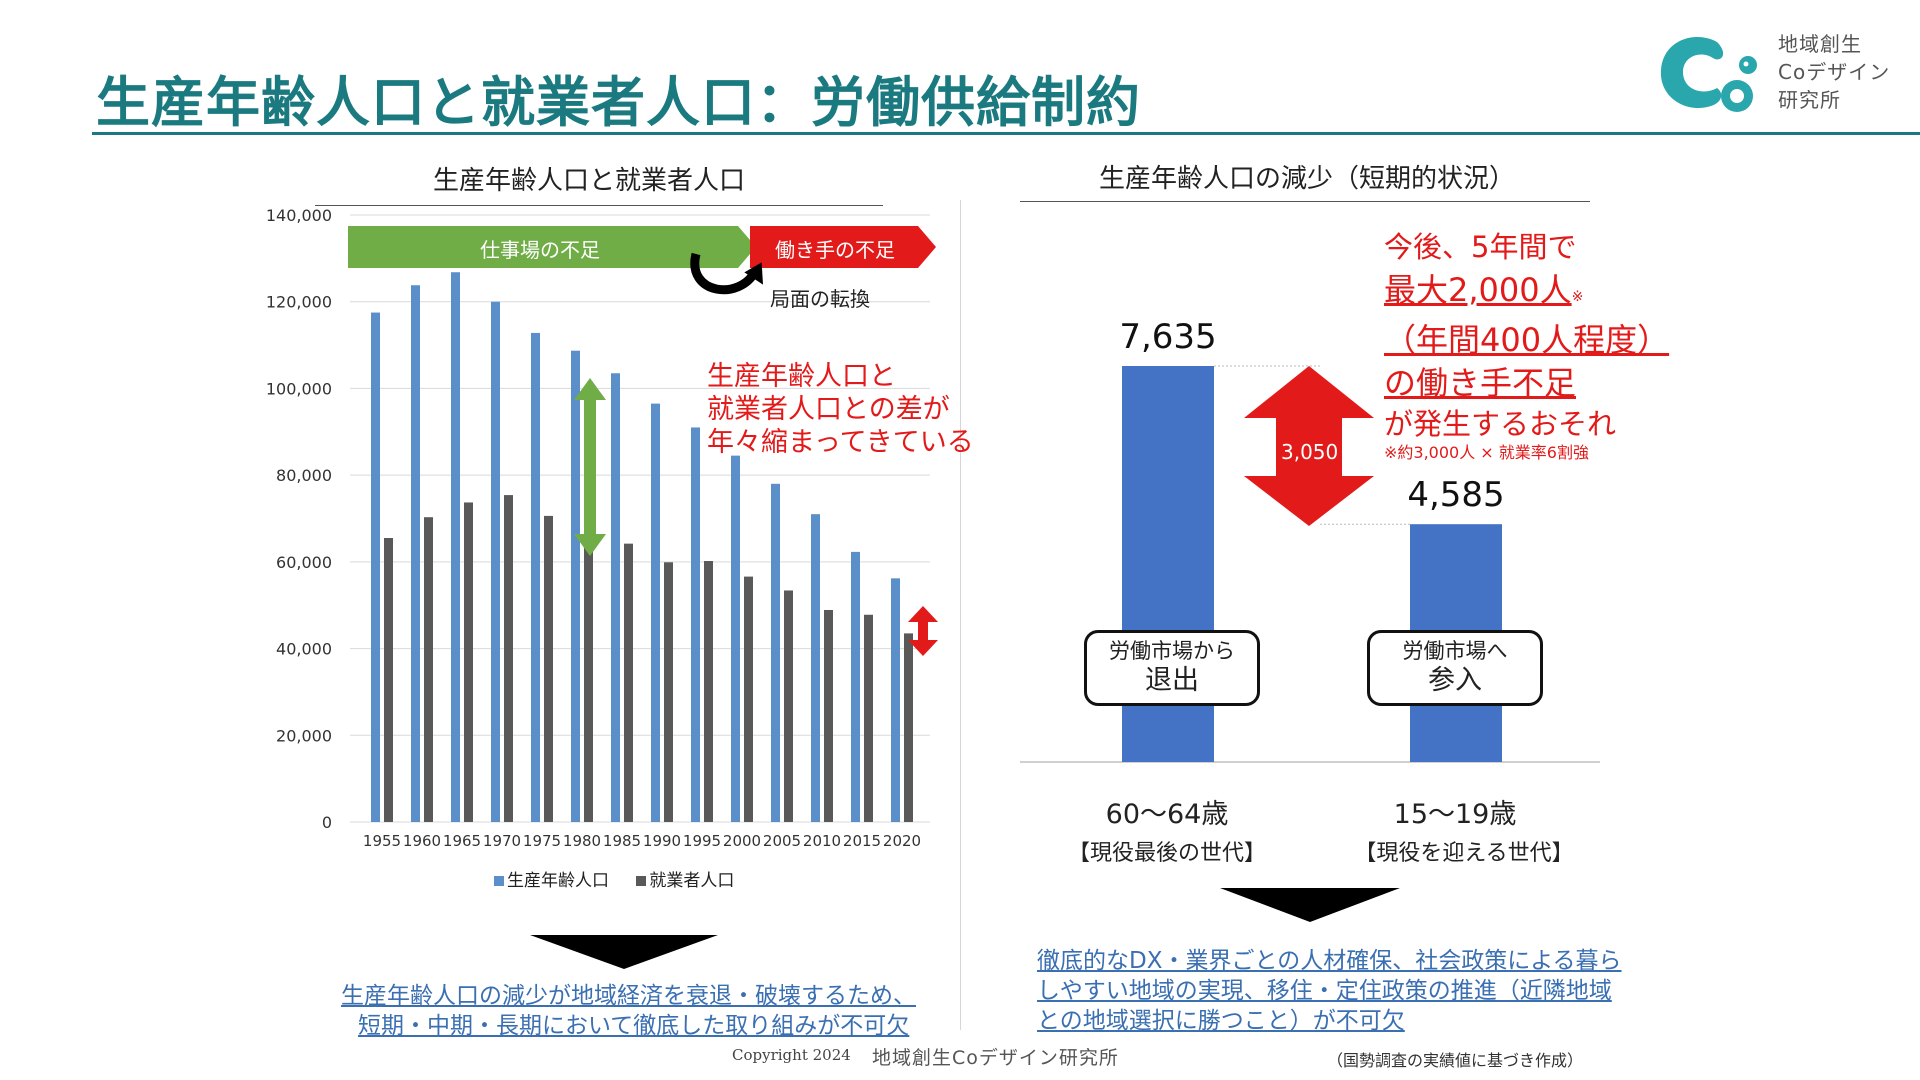 The width and height of the screenshot is (1920, 1080). Describe the element at coordinates (1166, 853) in the screenshot. I see `generation-label-left: 【現役最後の世代】` at that location.